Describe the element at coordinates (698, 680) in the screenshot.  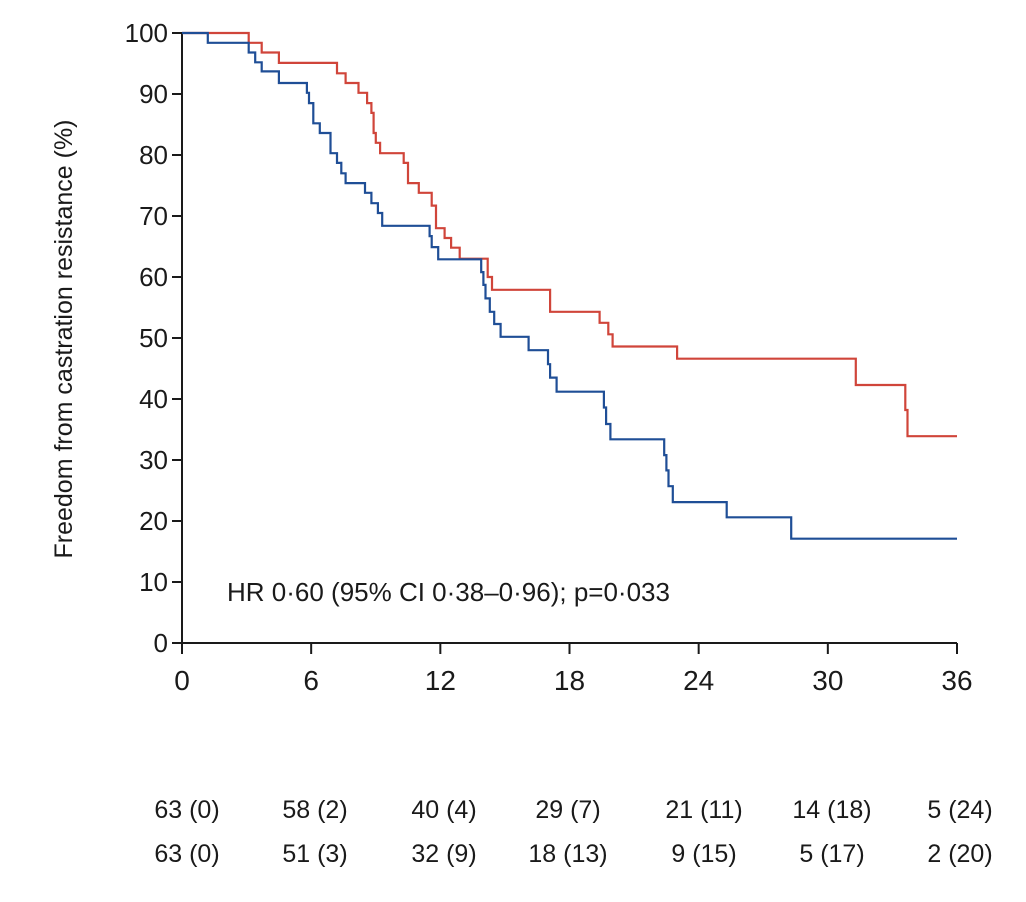
I see `x-tick-label: 24` at that location.